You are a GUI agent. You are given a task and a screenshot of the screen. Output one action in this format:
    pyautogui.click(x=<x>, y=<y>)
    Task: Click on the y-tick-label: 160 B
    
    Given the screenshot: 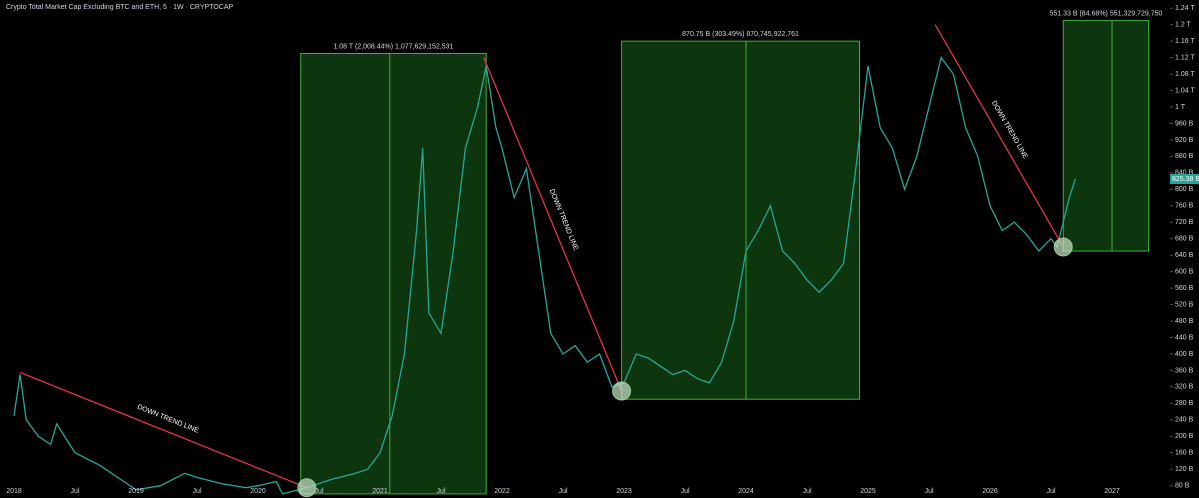 What is the action you would take?
    pyautogui.click(x=1184, y=453)
    